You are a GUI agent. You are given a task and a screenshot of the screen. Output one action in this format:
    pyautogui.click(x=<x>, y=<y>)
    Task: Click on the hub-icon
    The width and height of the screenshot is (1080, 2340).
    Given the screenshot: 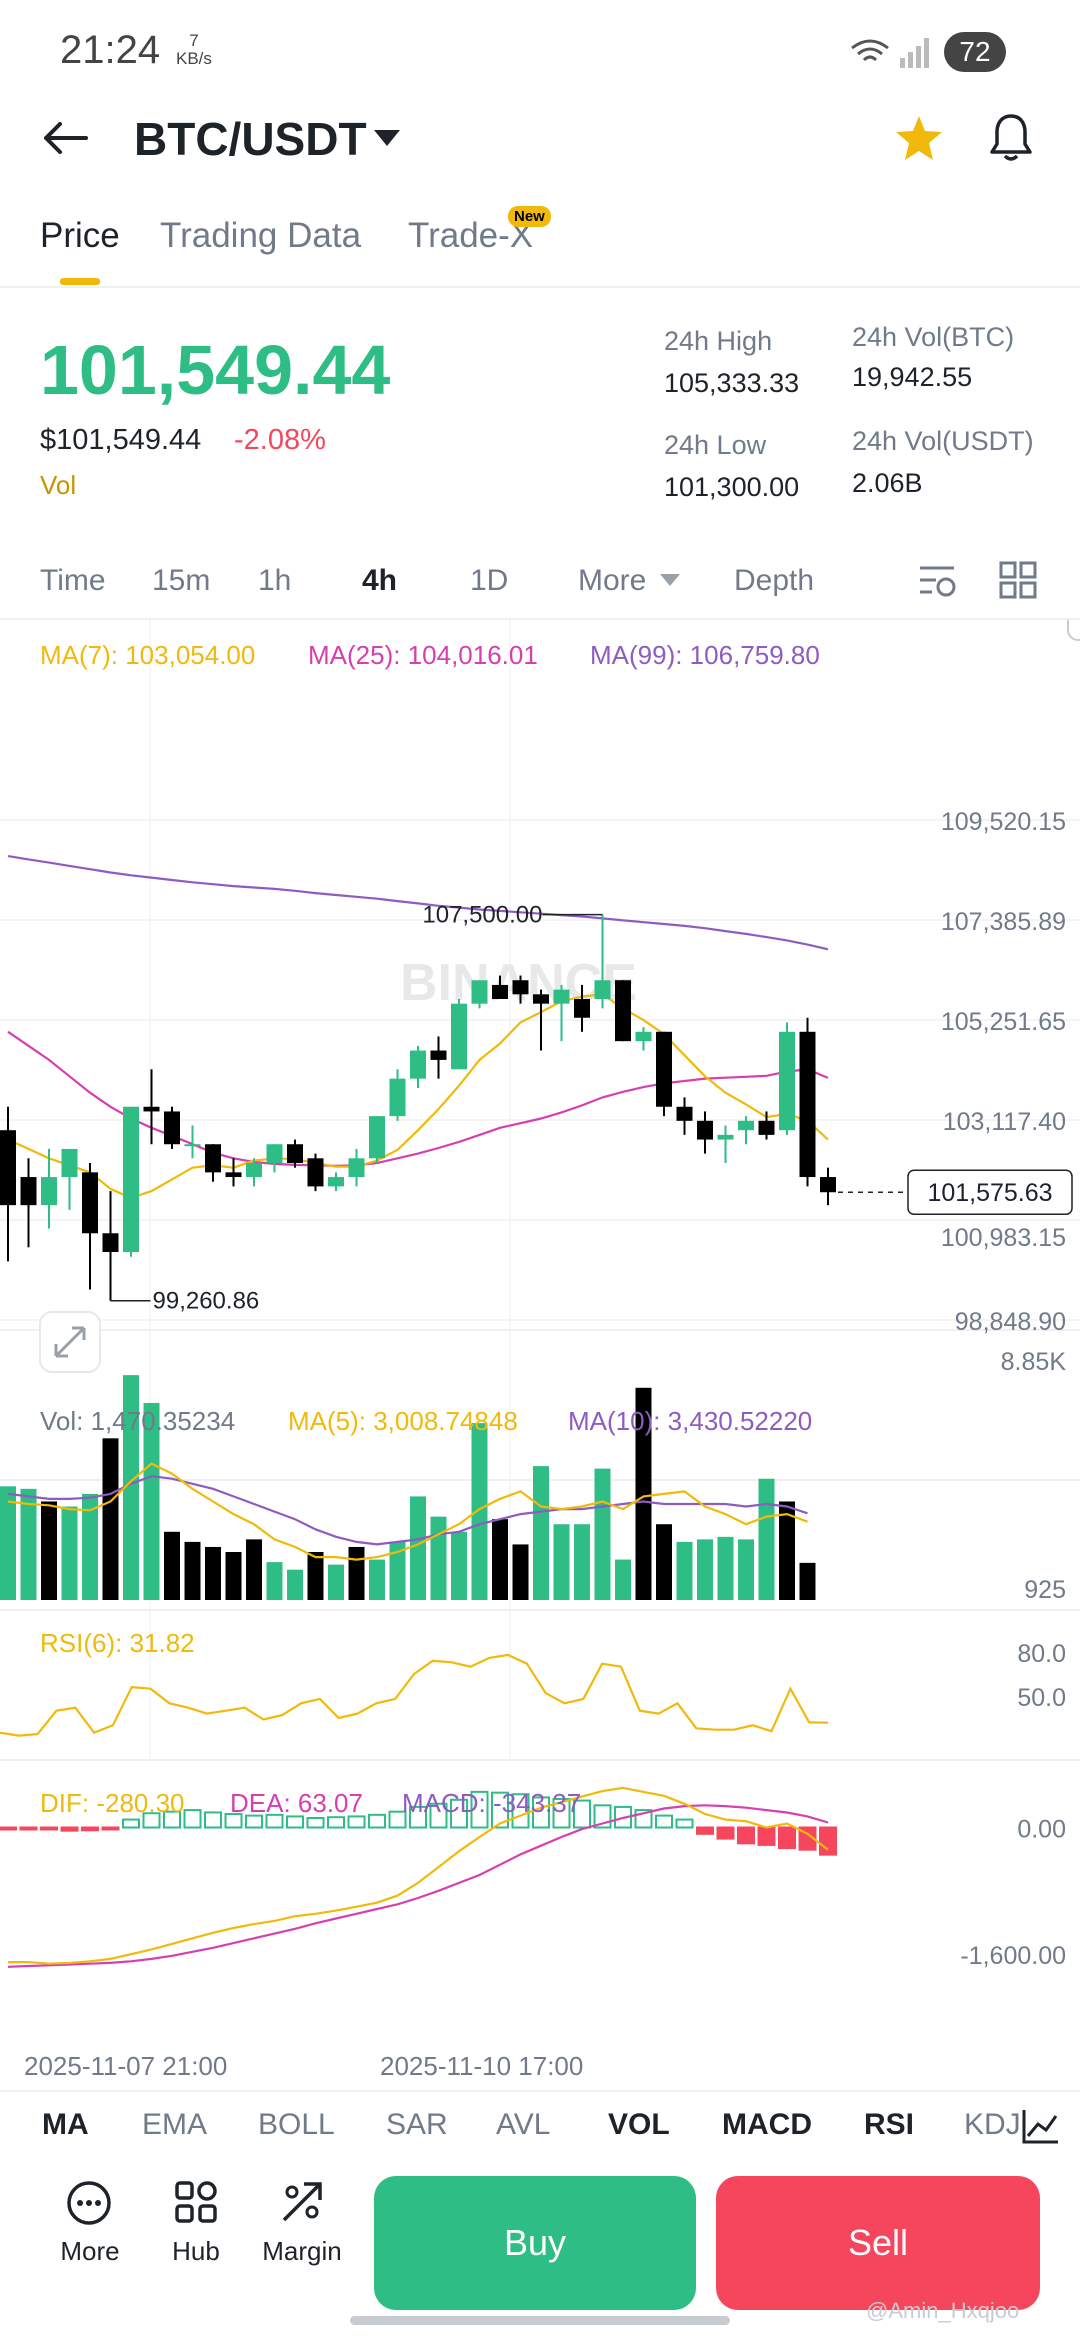 What is the action you would take?
    pyautogui.click(x=196, y=2202)
    